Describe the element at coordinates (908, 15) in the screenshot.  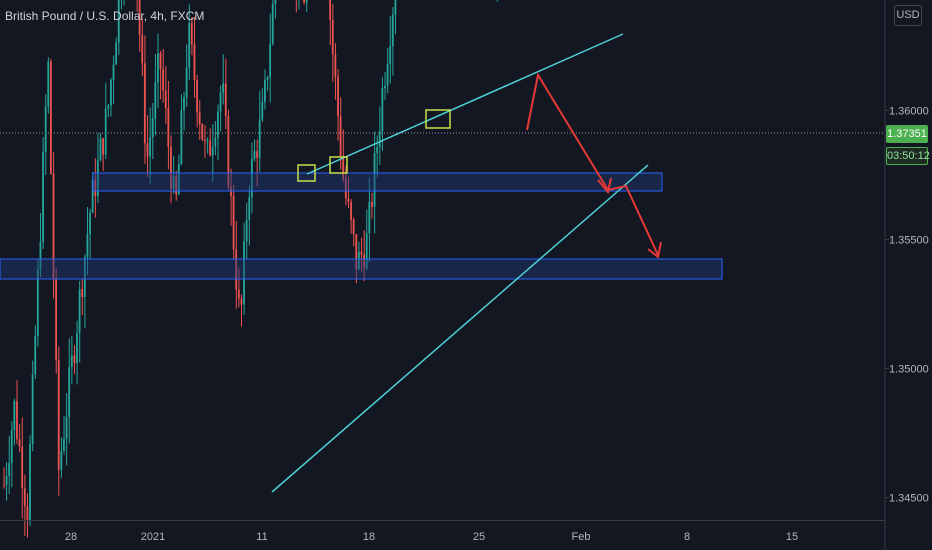
I see `currency-button: USD` at that location.